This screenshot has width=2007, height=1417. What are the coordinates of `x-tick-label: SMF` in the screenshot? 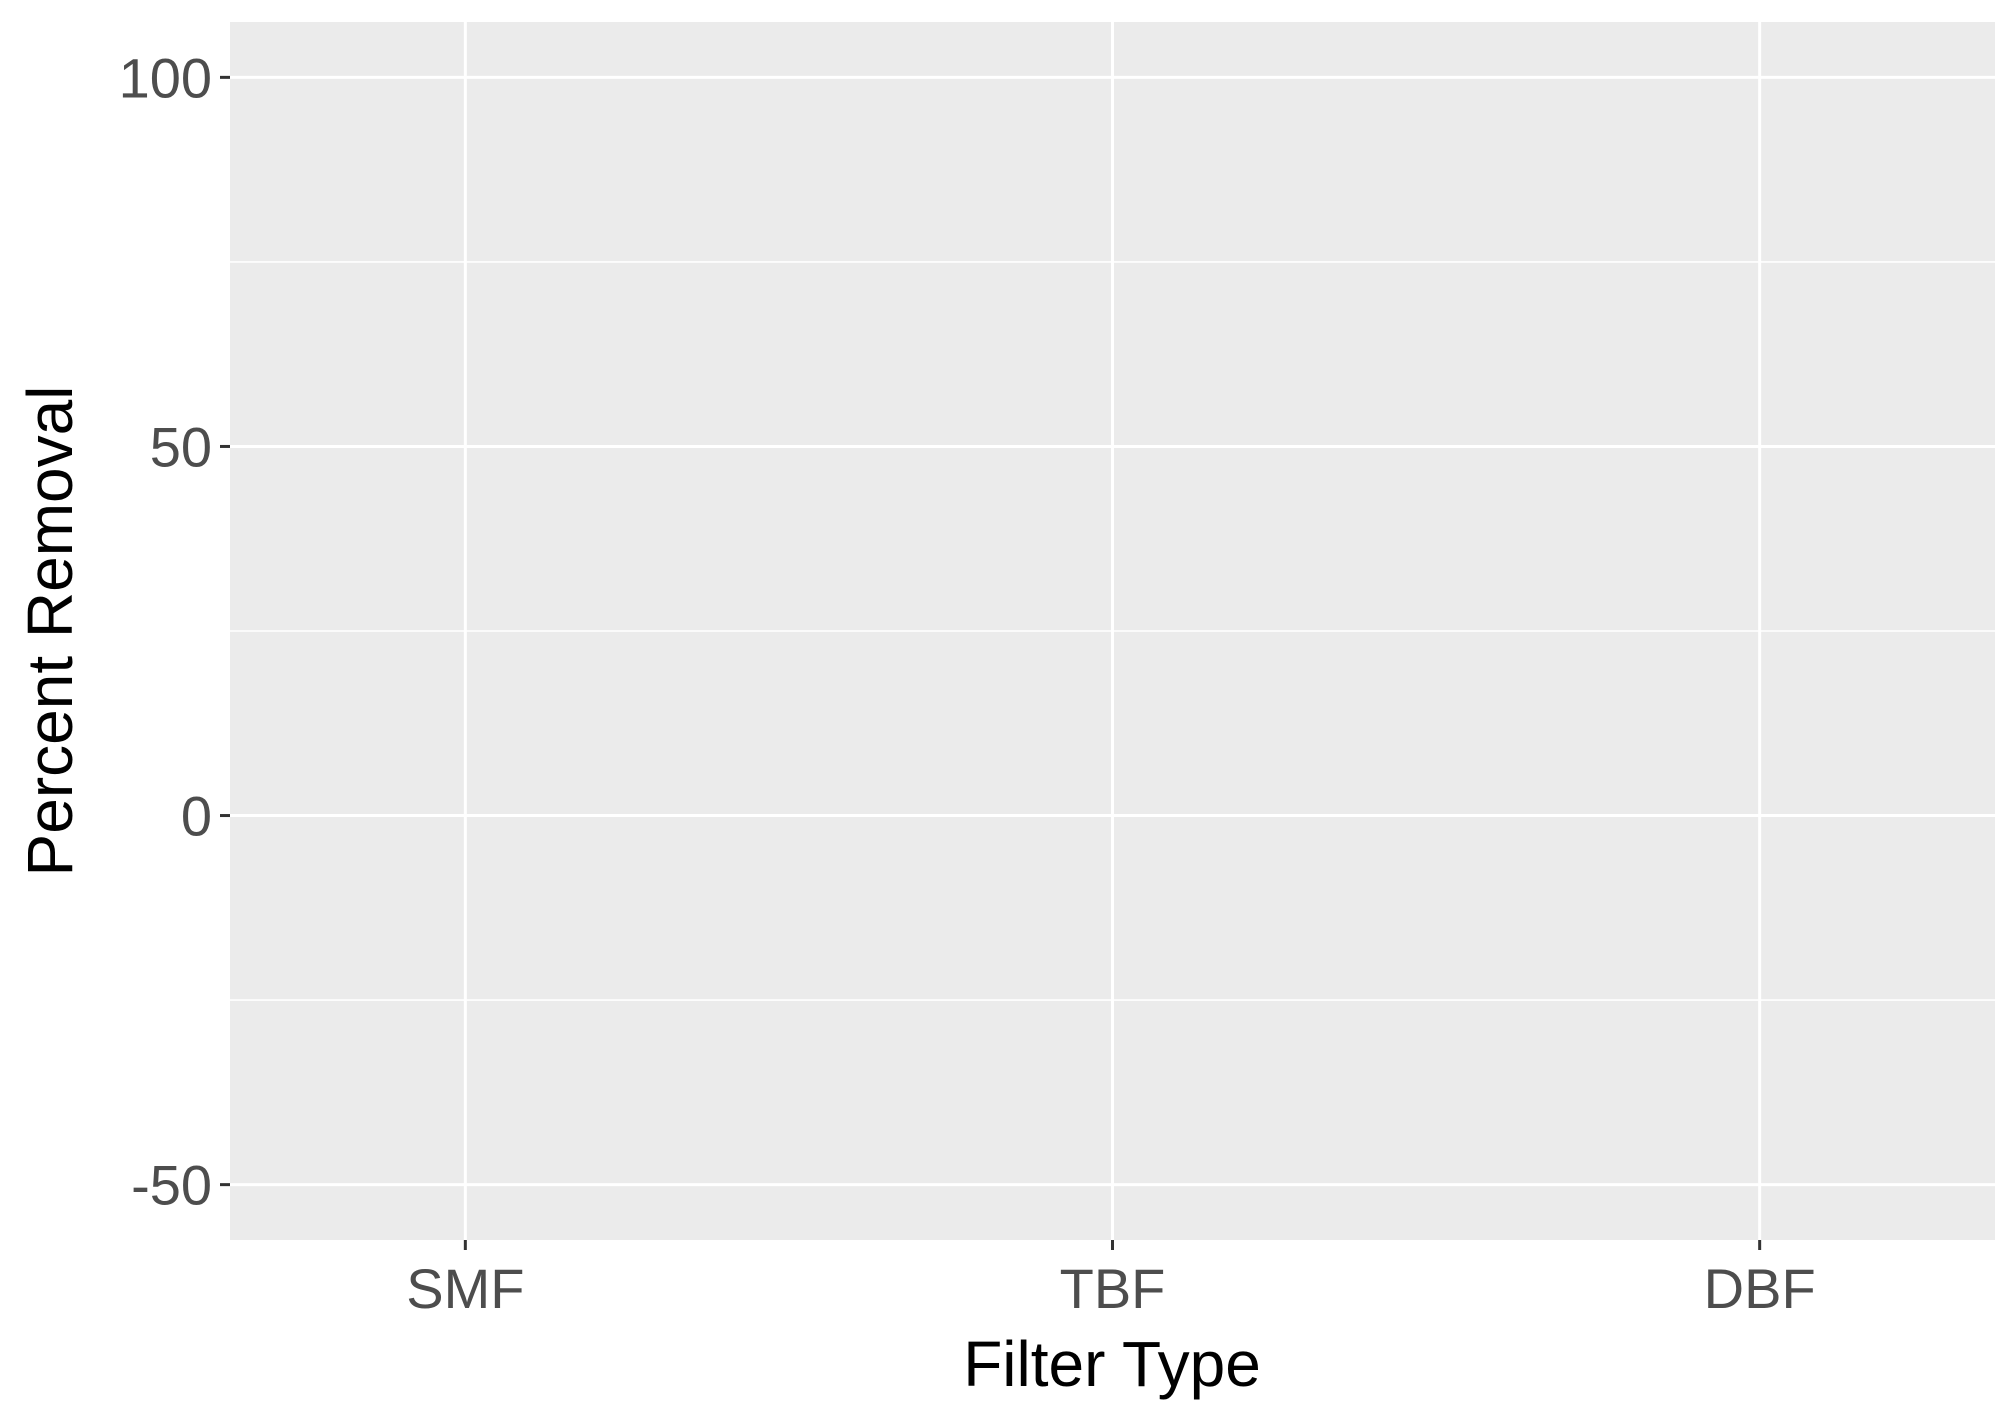 It's located at (465, 1288).